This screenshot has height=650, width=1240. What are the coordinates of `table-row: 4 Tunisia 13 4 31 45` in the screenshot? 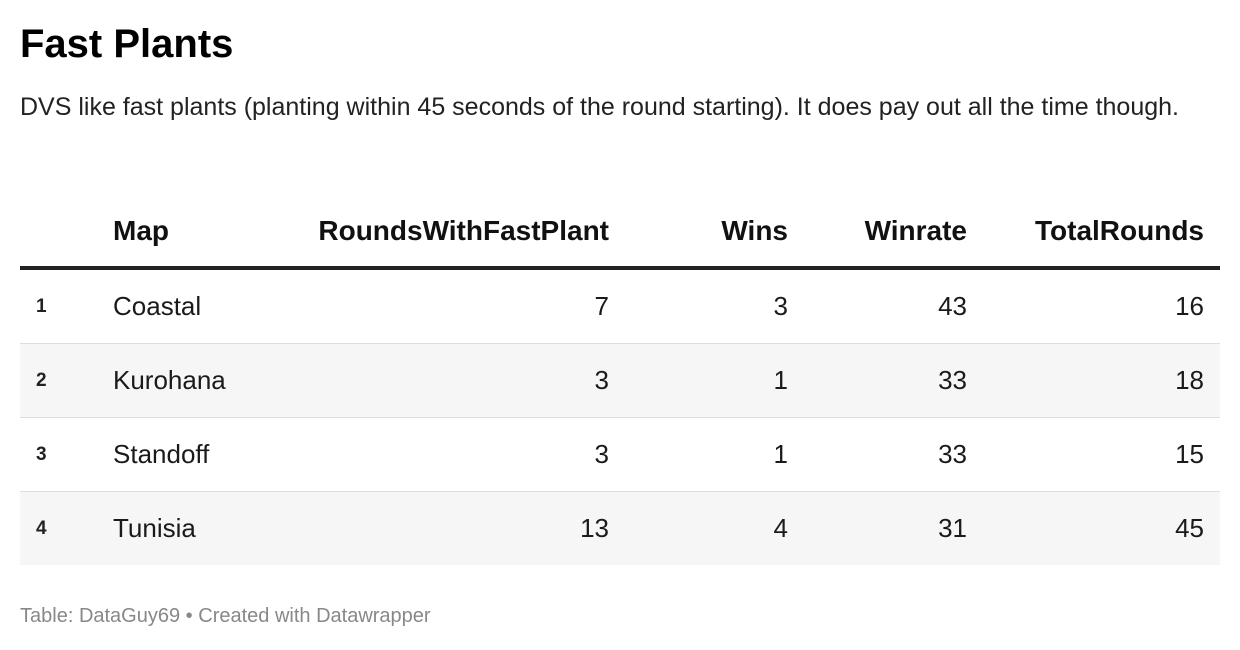 It's located at (620, 528).